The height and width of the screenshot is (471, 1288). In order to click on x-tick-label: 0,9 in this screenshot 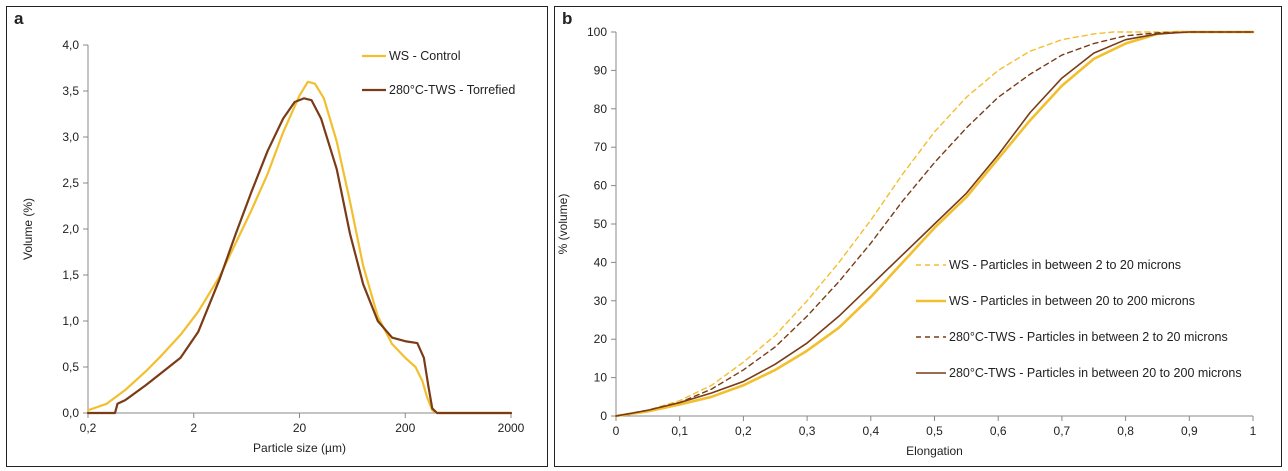, I will do `click(1189, 431)`.